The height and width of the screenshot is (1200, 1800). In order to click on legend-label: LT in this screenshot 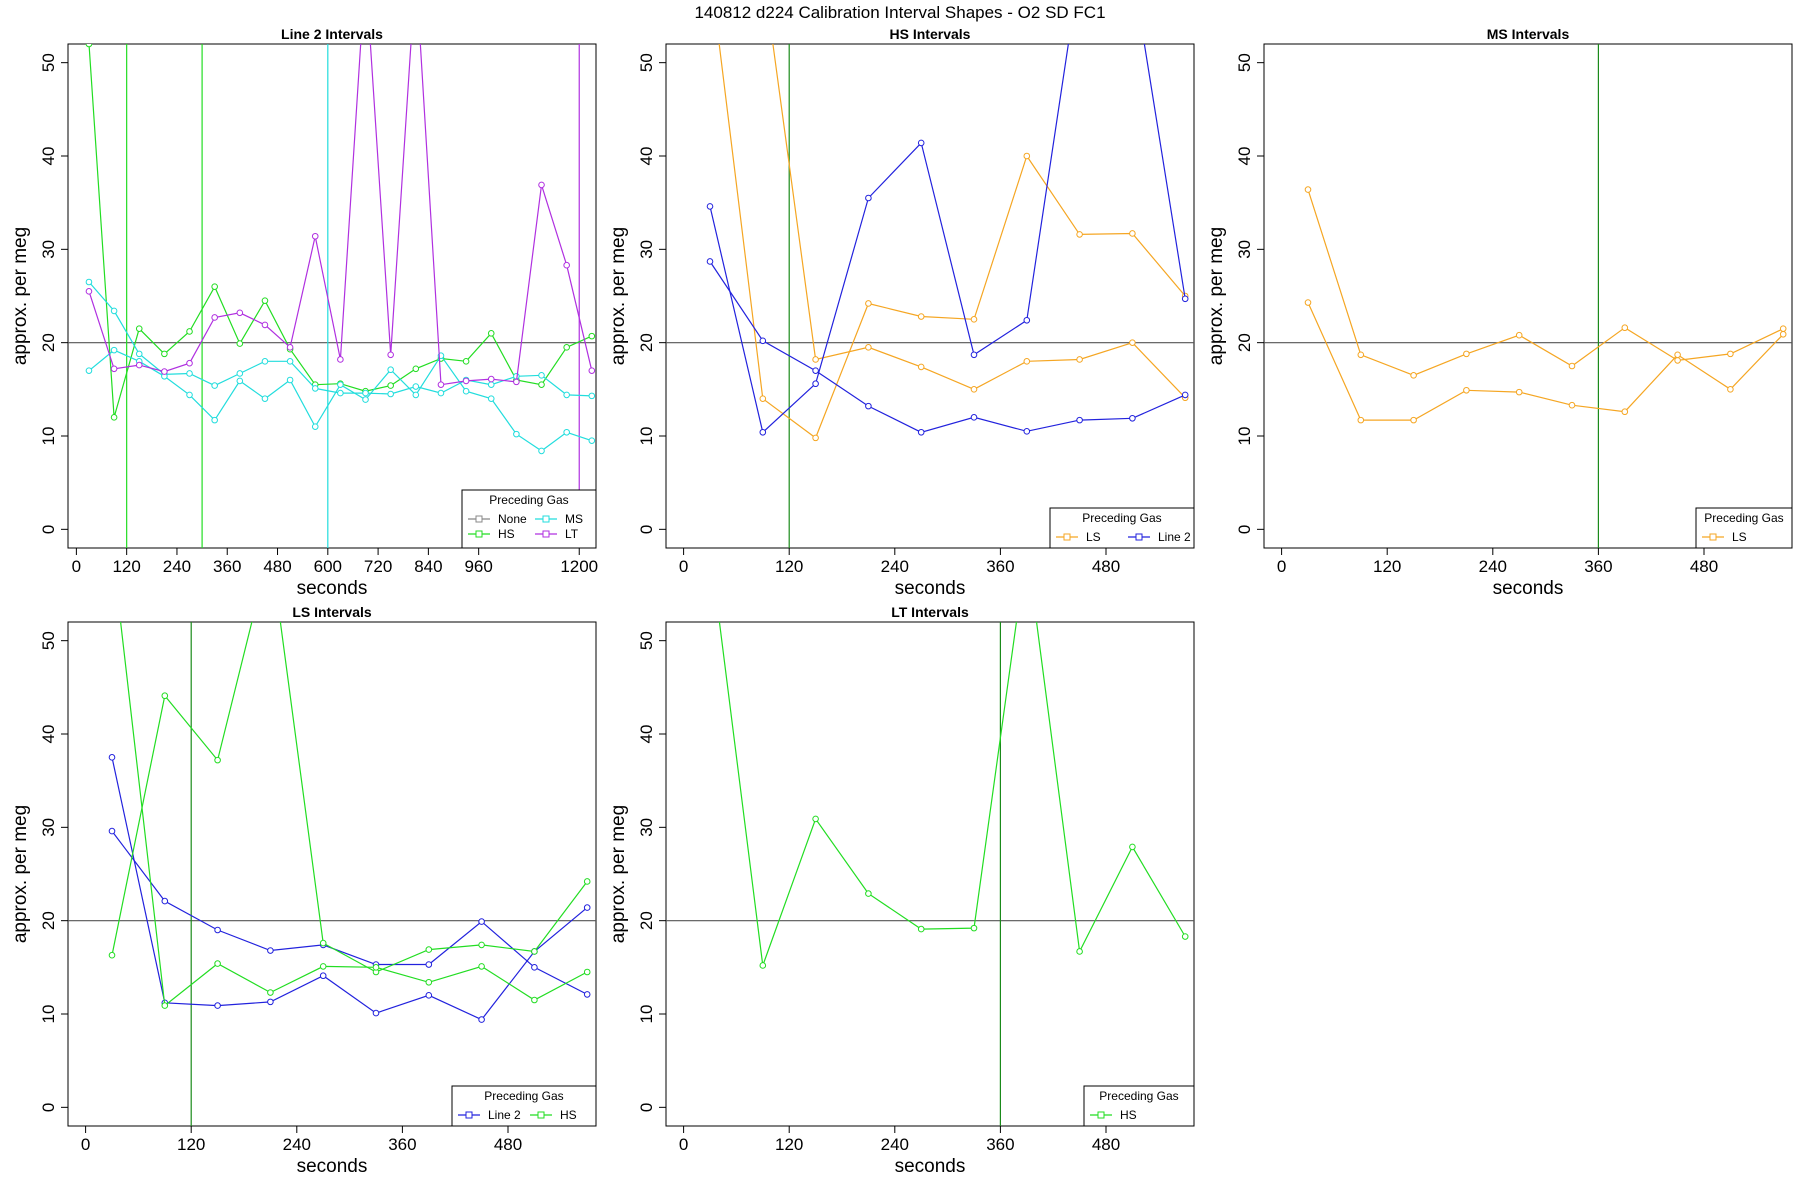, I will do `click(572, 534)`.